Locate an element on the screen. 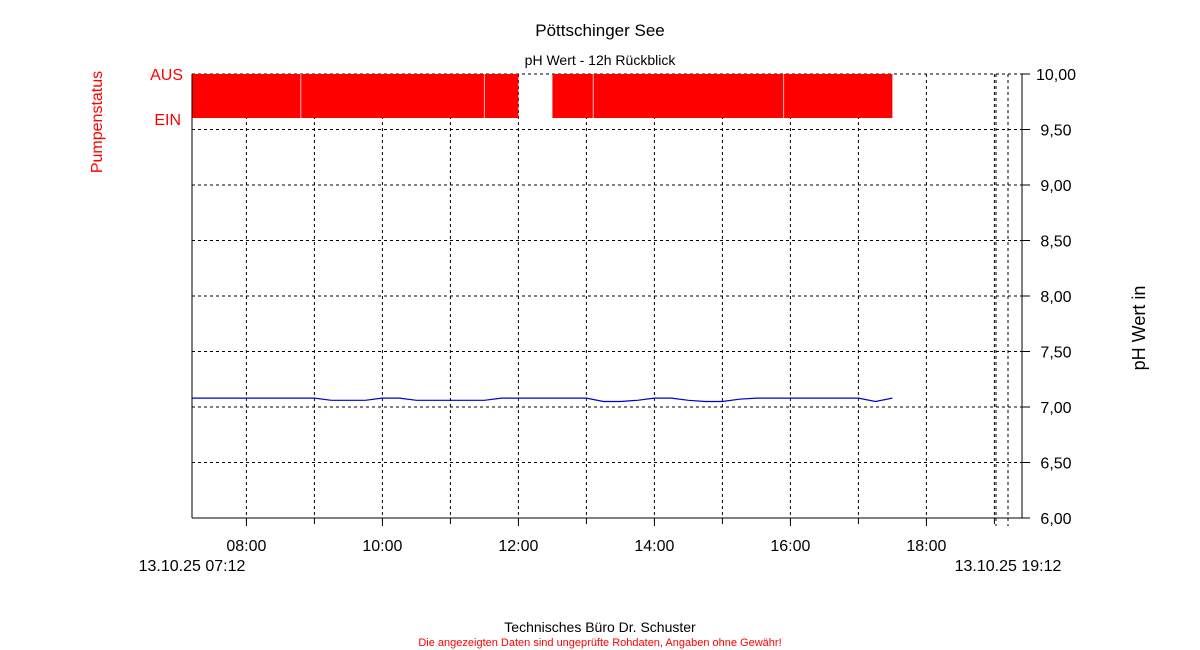  y-tick-label: 7,50 is located at coordinates (1055, 353).